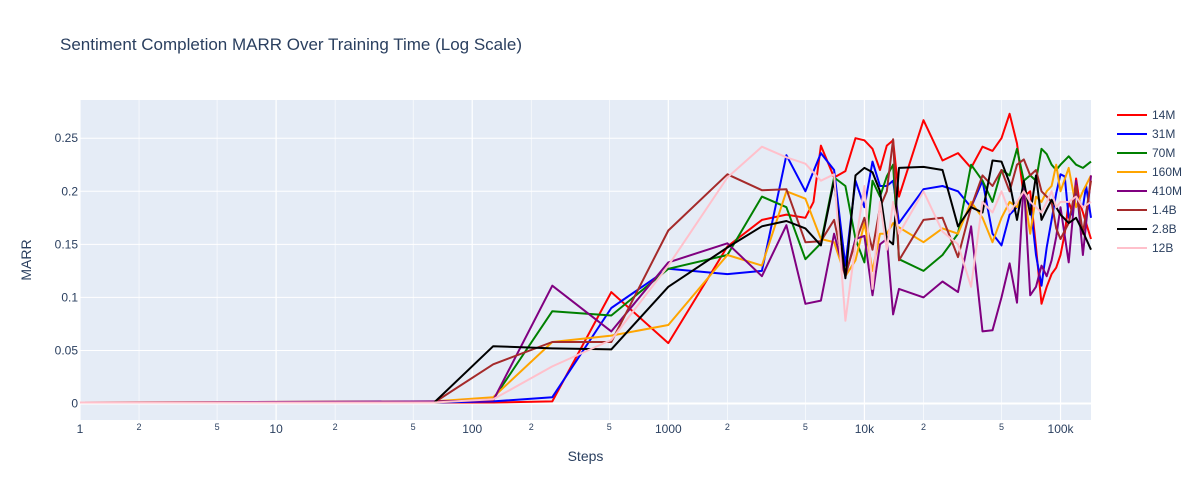 This screenshot has height=500, width=1200. What do you see at coordinates (1163, 134) in the screenshot?
I see `legend-label: 31M` at bounding box center [1163, 134].